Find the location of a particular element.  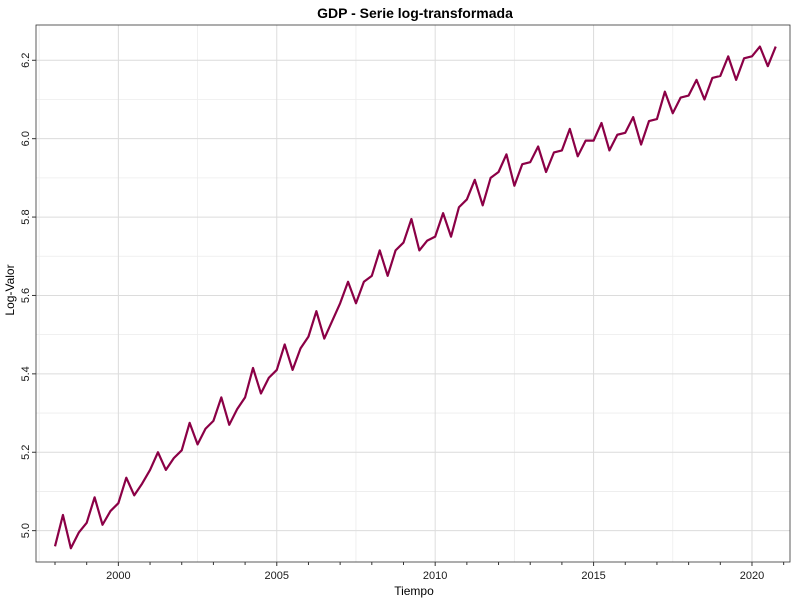

y-tick-label: 6.0 is located at coordinates (26, 138).